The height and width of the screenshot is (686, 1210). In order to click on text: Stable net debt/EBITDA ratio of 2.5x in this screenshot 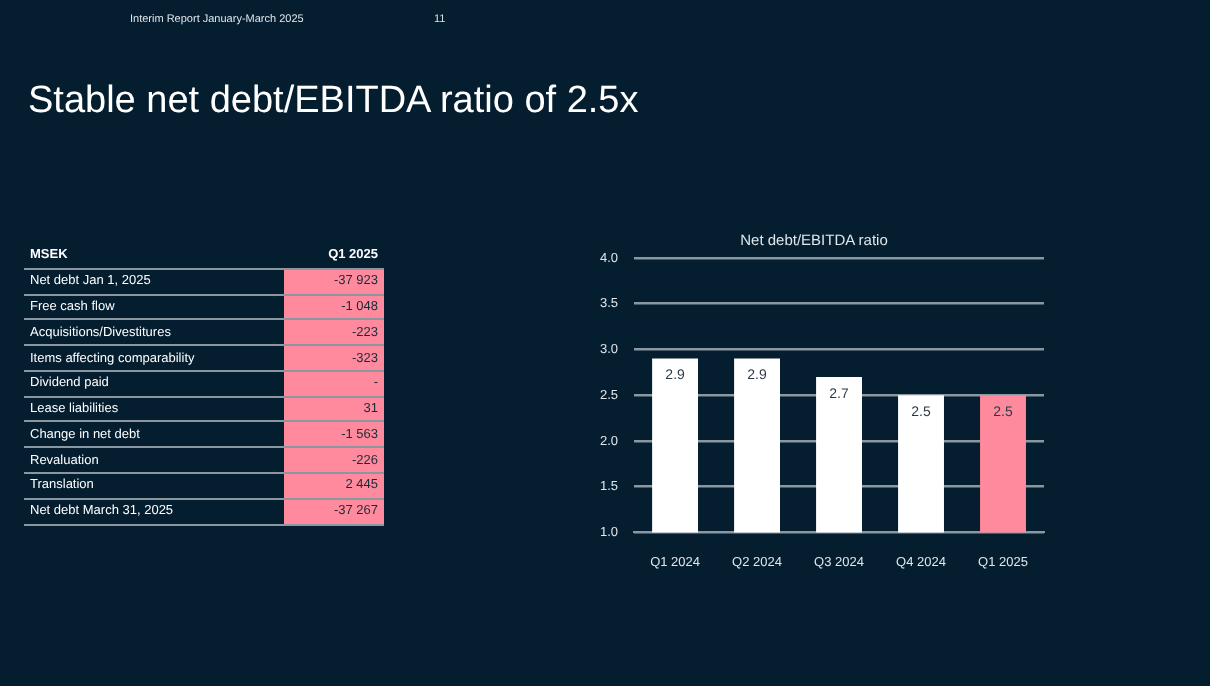, I will do `click(333, 102)`.